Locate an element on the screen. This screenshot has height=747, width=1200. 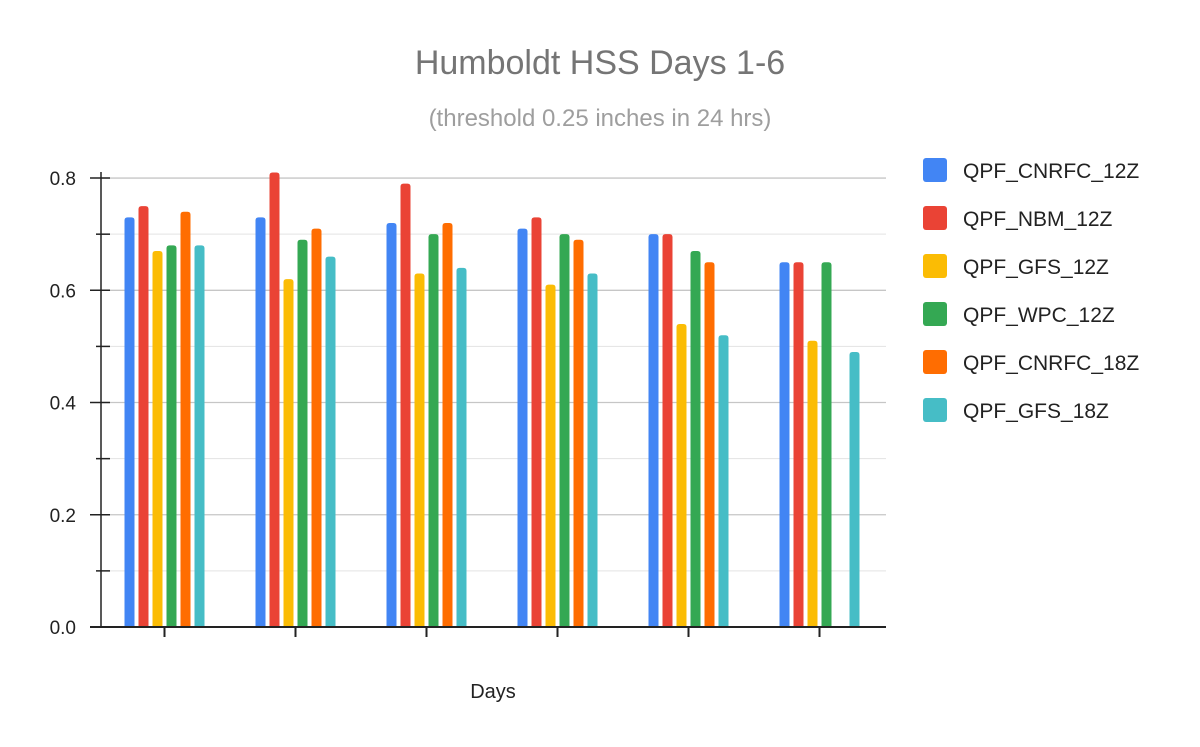
chart-subtitle: (threshold 0.25 inches in 24 hrs) is located at coordinates (600, 118).